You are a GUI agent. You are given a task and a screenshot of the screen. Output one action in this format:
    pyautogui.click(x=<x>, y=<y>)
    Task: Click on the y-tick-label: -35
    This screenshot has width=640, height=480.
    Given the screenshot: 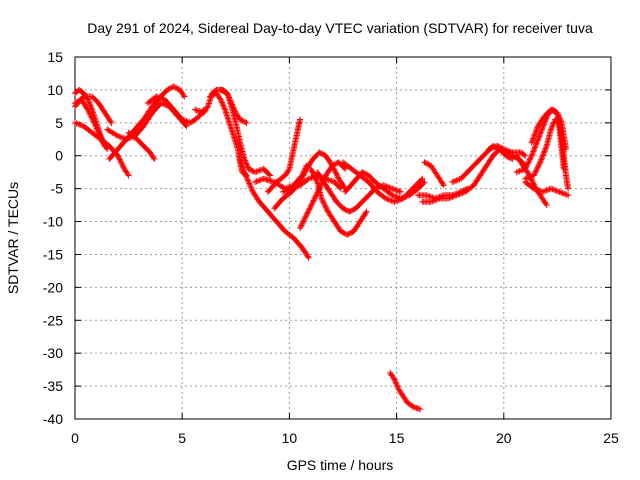 What is the action you would take?
    pyautogui.click(x=53, y=386)
    